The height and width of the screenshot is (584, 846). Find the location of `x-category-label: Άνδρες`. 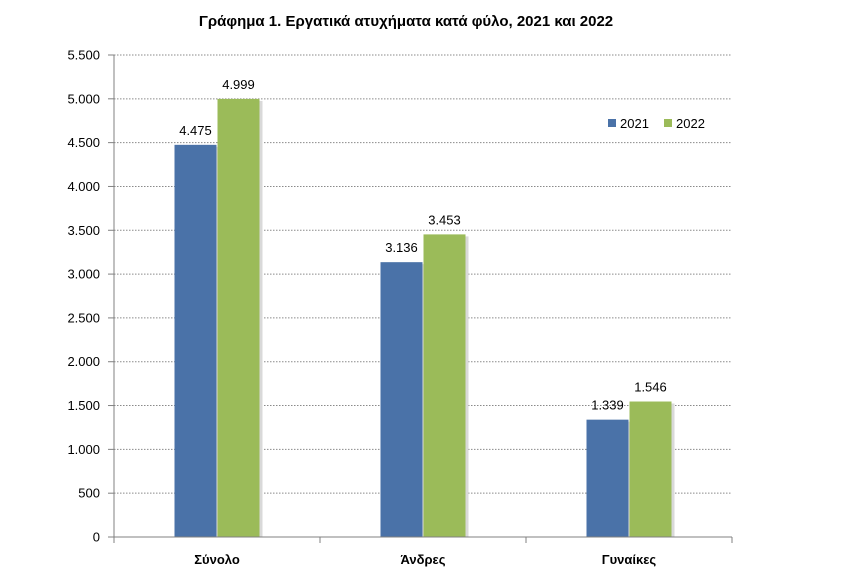

x-category-label: Άνδρες is located at coordinates (423, 559).